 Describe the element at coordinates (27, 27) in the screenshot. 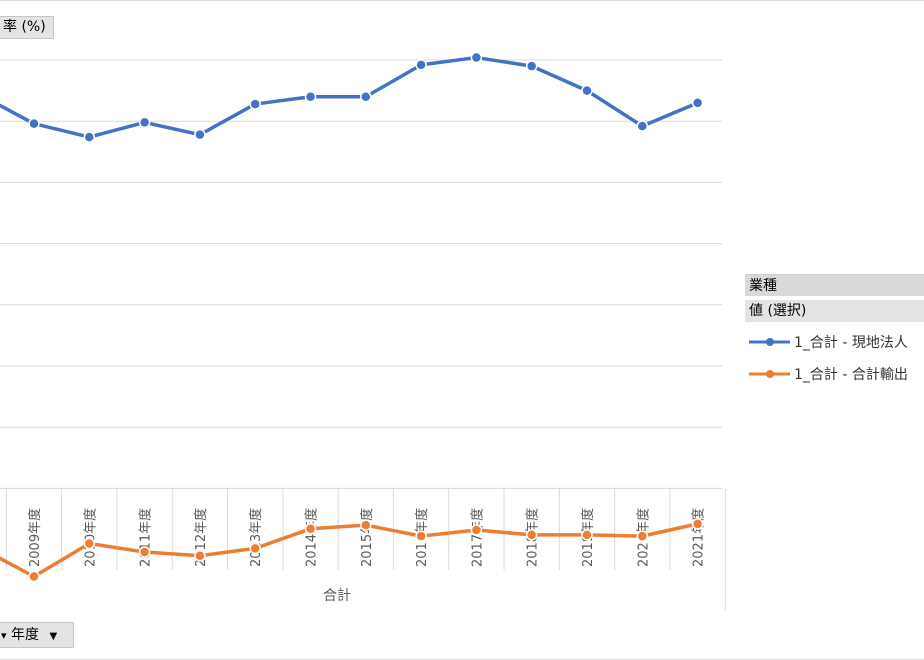

I see `y-axis-field-button: 率 (%)` at that location.